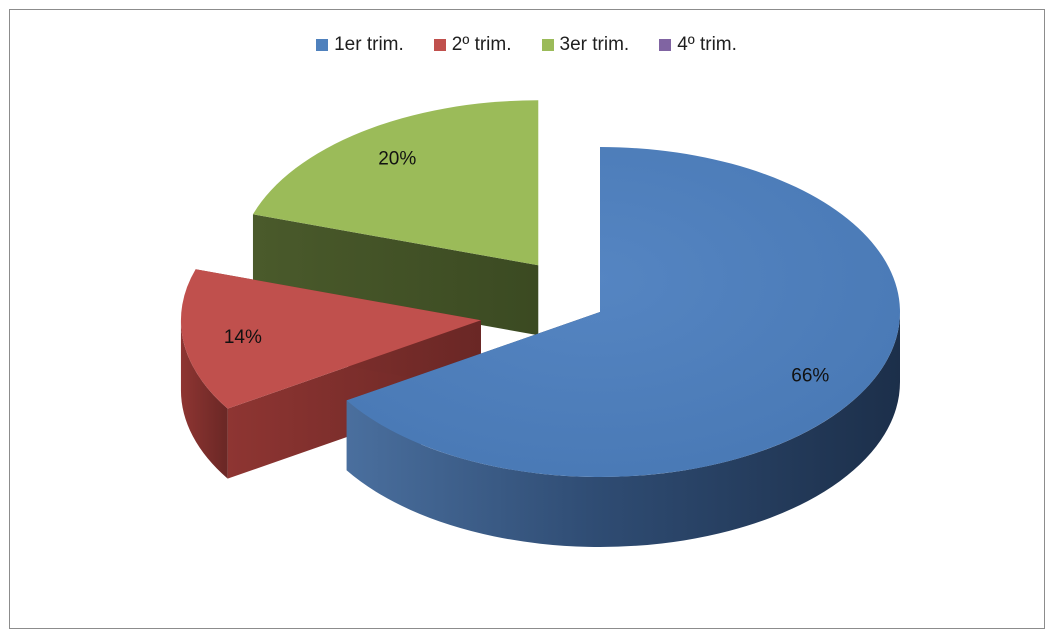 The image size is (1053, 629). I want to click on legend-swatch-q1, so click(322, 45).